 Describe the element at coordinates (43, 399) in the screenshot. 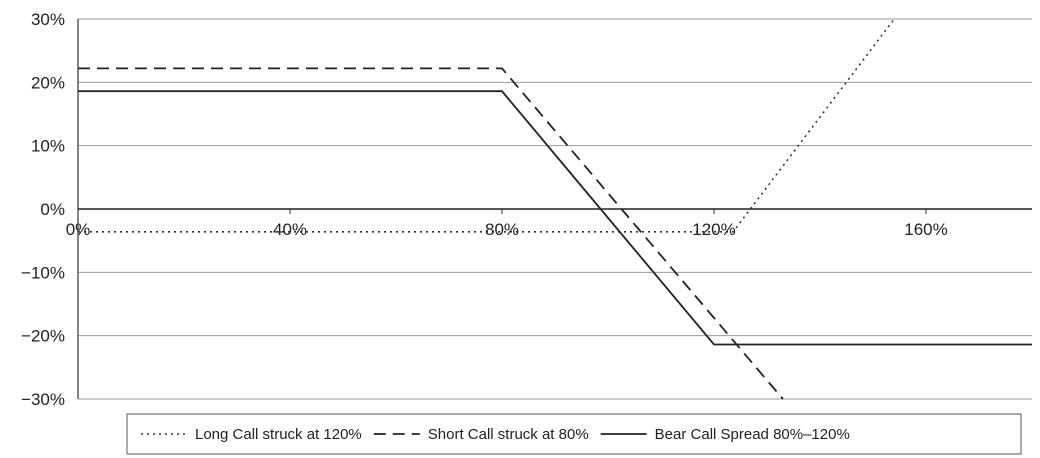

I see `y-tick-label: −30%` at that location.